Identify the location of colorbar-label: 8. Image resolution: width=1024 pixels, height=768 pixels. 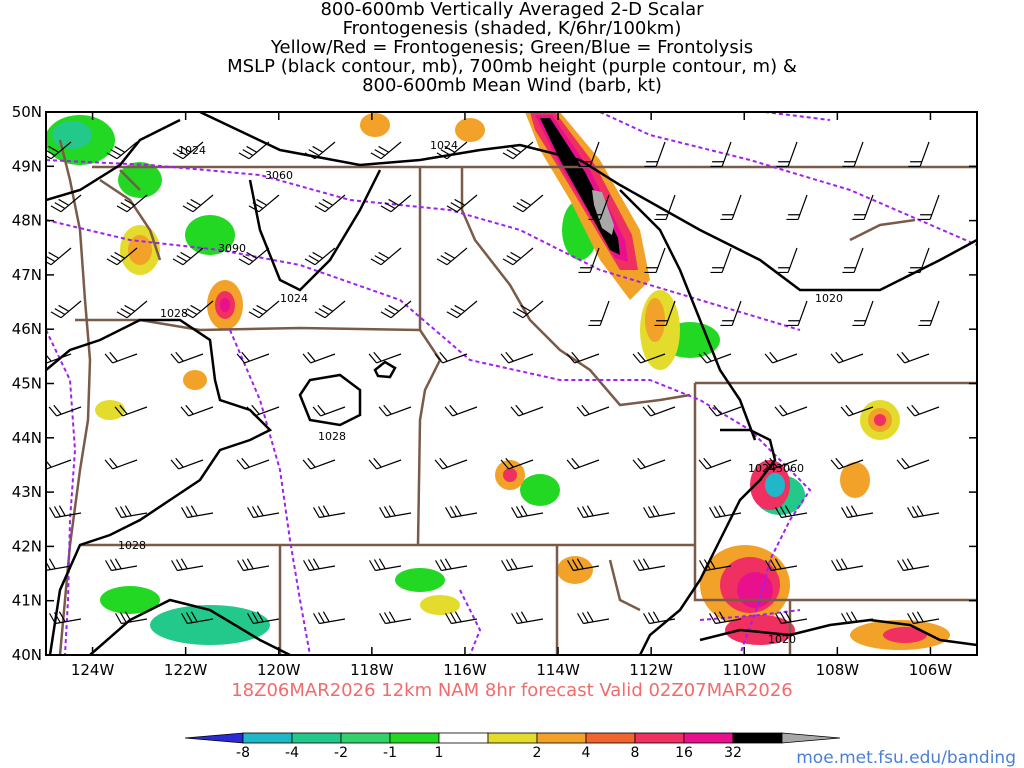
(635, 753).